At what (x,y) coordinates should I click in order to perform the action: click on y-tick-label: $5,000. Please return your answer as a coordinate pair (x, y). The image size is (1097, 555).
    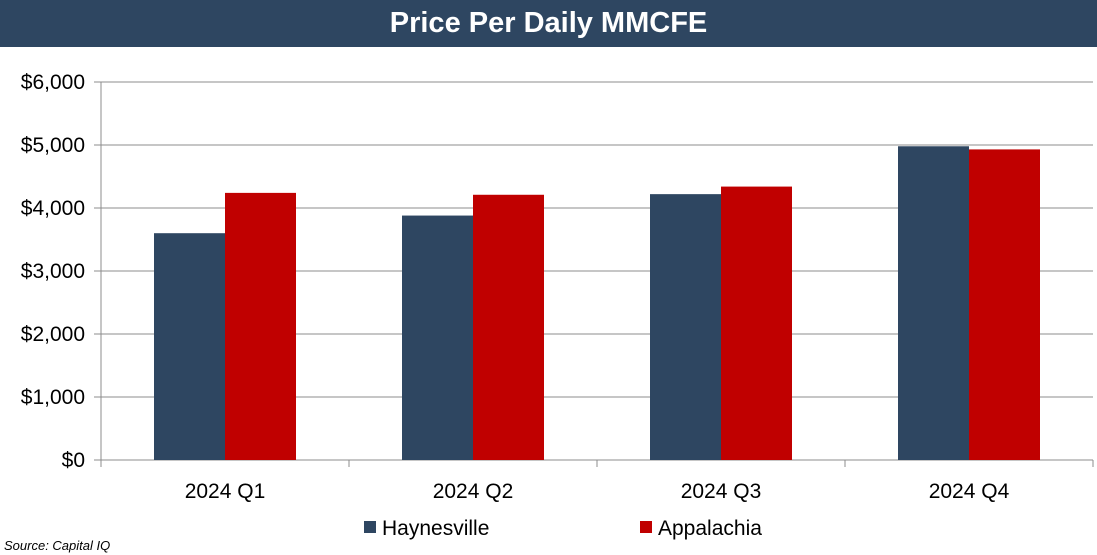
    Looking at the image, I should click on (53, 145).